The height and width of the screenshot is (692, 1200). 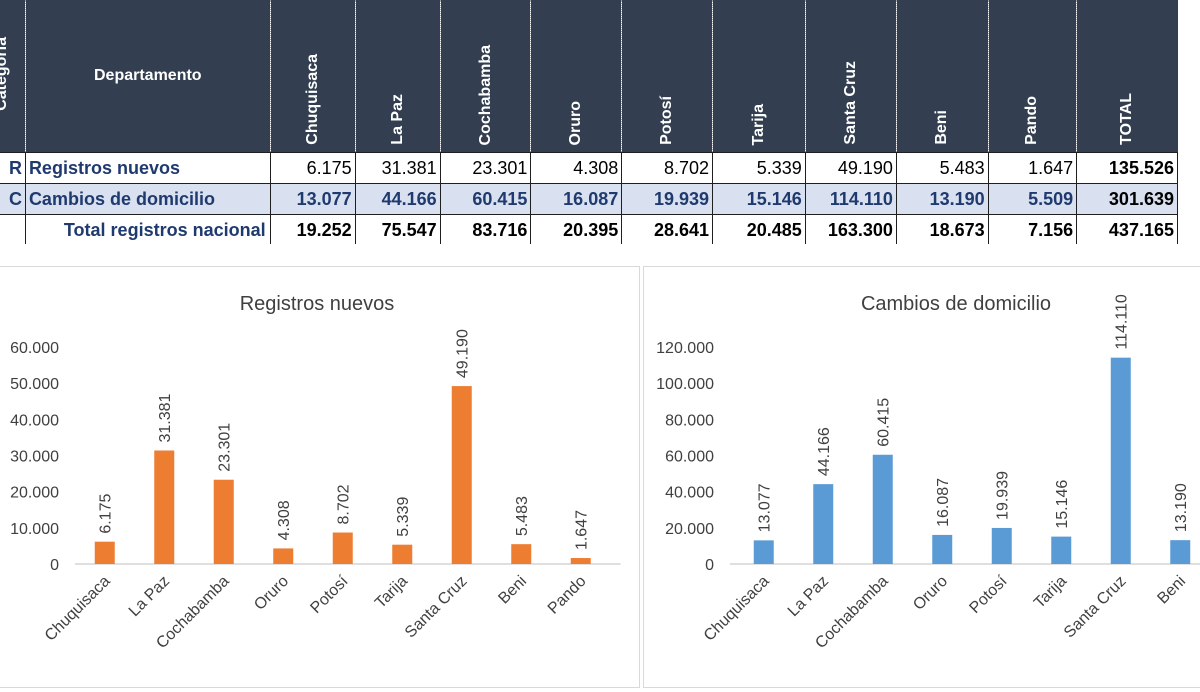 What do you see at coordinates (485, 168) in the screenshot?
I see `table-cell: 23.301` at bounding box center [485, 168].